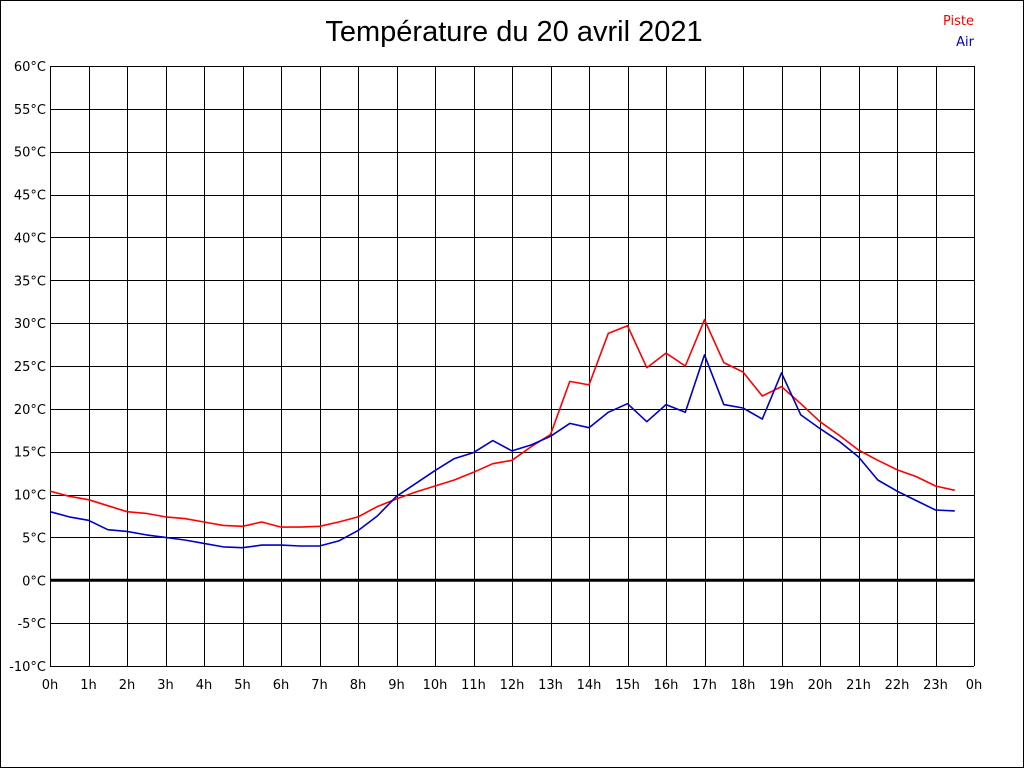 The width and height of the screenshot is (1024, 768). What do you see at coordinates (965, 42) in the screenshot?
I see `legend-entry-air: Air` at bounding box center [965, 42].